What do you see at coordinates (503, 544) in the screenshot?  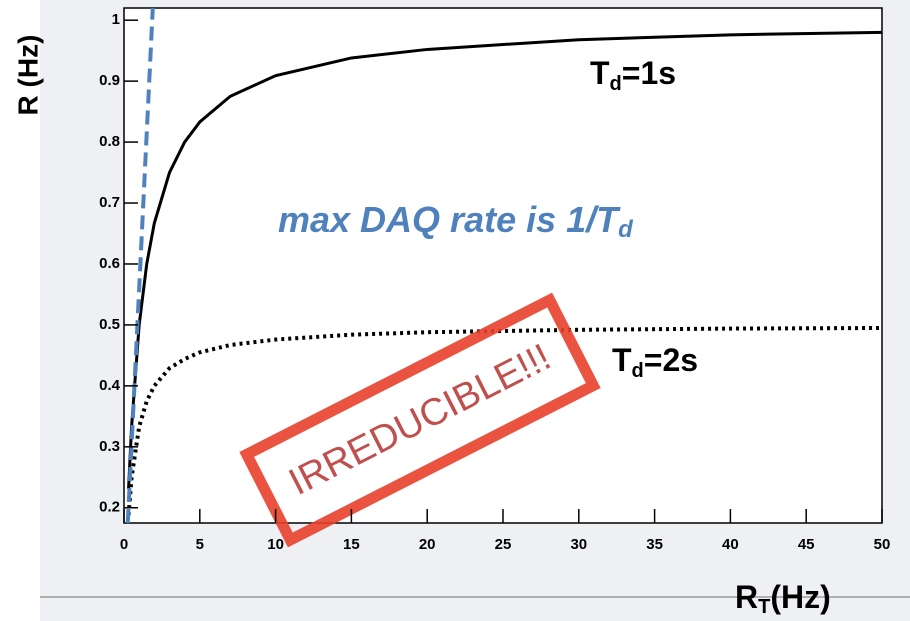 I see `x-tick-label: 25` at bounding box center [503, 544].